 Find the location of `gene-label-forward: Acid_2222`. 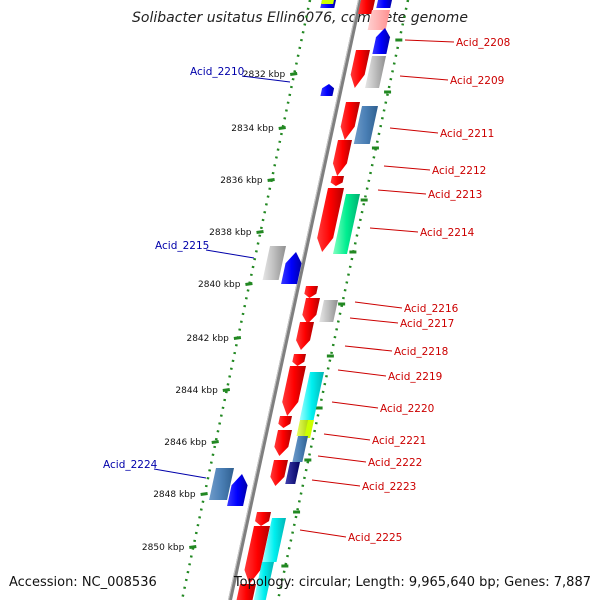

gene-label-forward: Acid_2222 is located at coordinates (395, 463).